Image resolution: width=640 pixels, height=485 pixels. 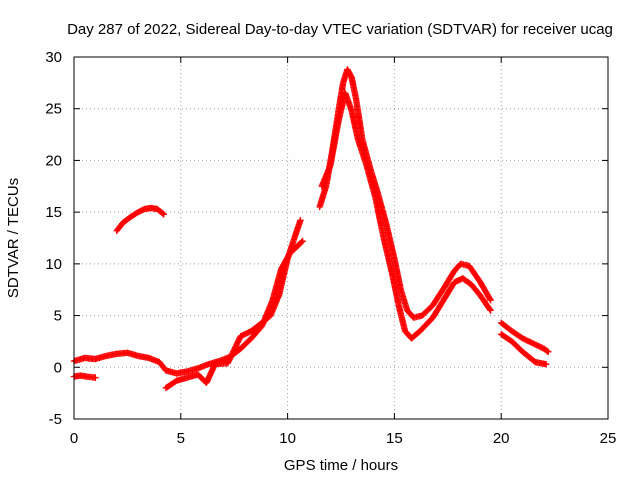 I want to click on y-tick-label: 0, so click(x=58, y=367).